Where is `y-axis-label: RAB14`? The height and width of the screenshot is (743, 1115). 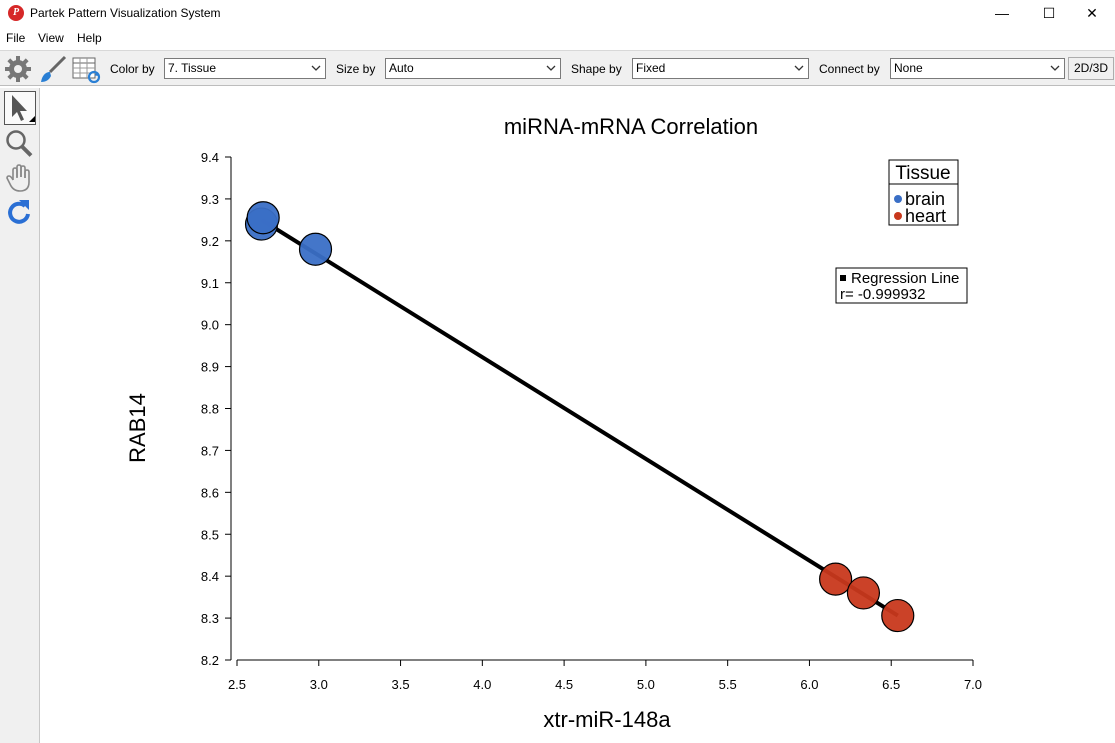
y-axis-label: RAB14 is located at coordinates (137, 428).